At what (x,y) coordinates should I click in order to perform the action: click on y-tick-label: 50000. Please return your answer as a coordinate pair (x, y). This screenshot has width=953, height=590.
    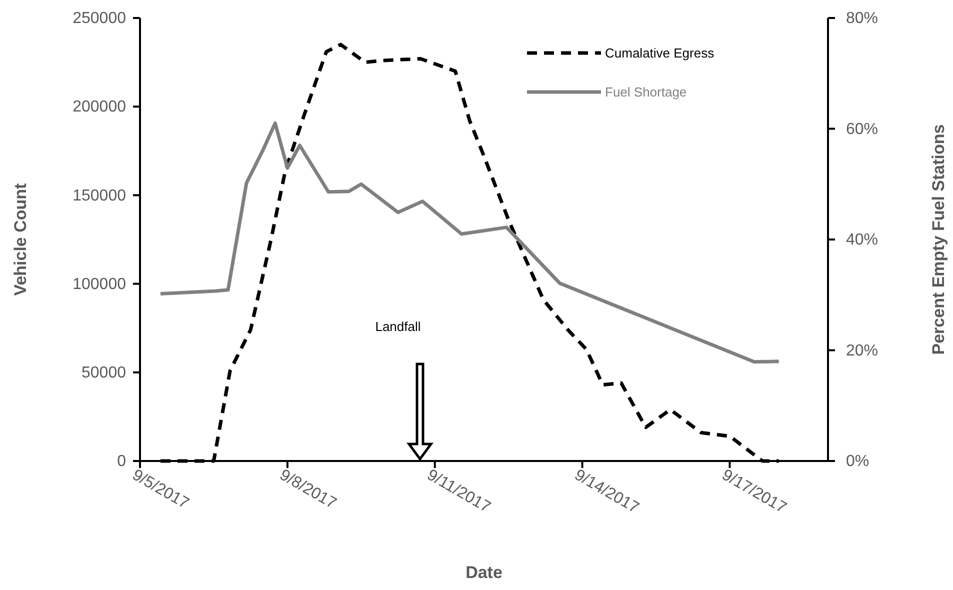
    Looking at the image, I should click on (104, 373).